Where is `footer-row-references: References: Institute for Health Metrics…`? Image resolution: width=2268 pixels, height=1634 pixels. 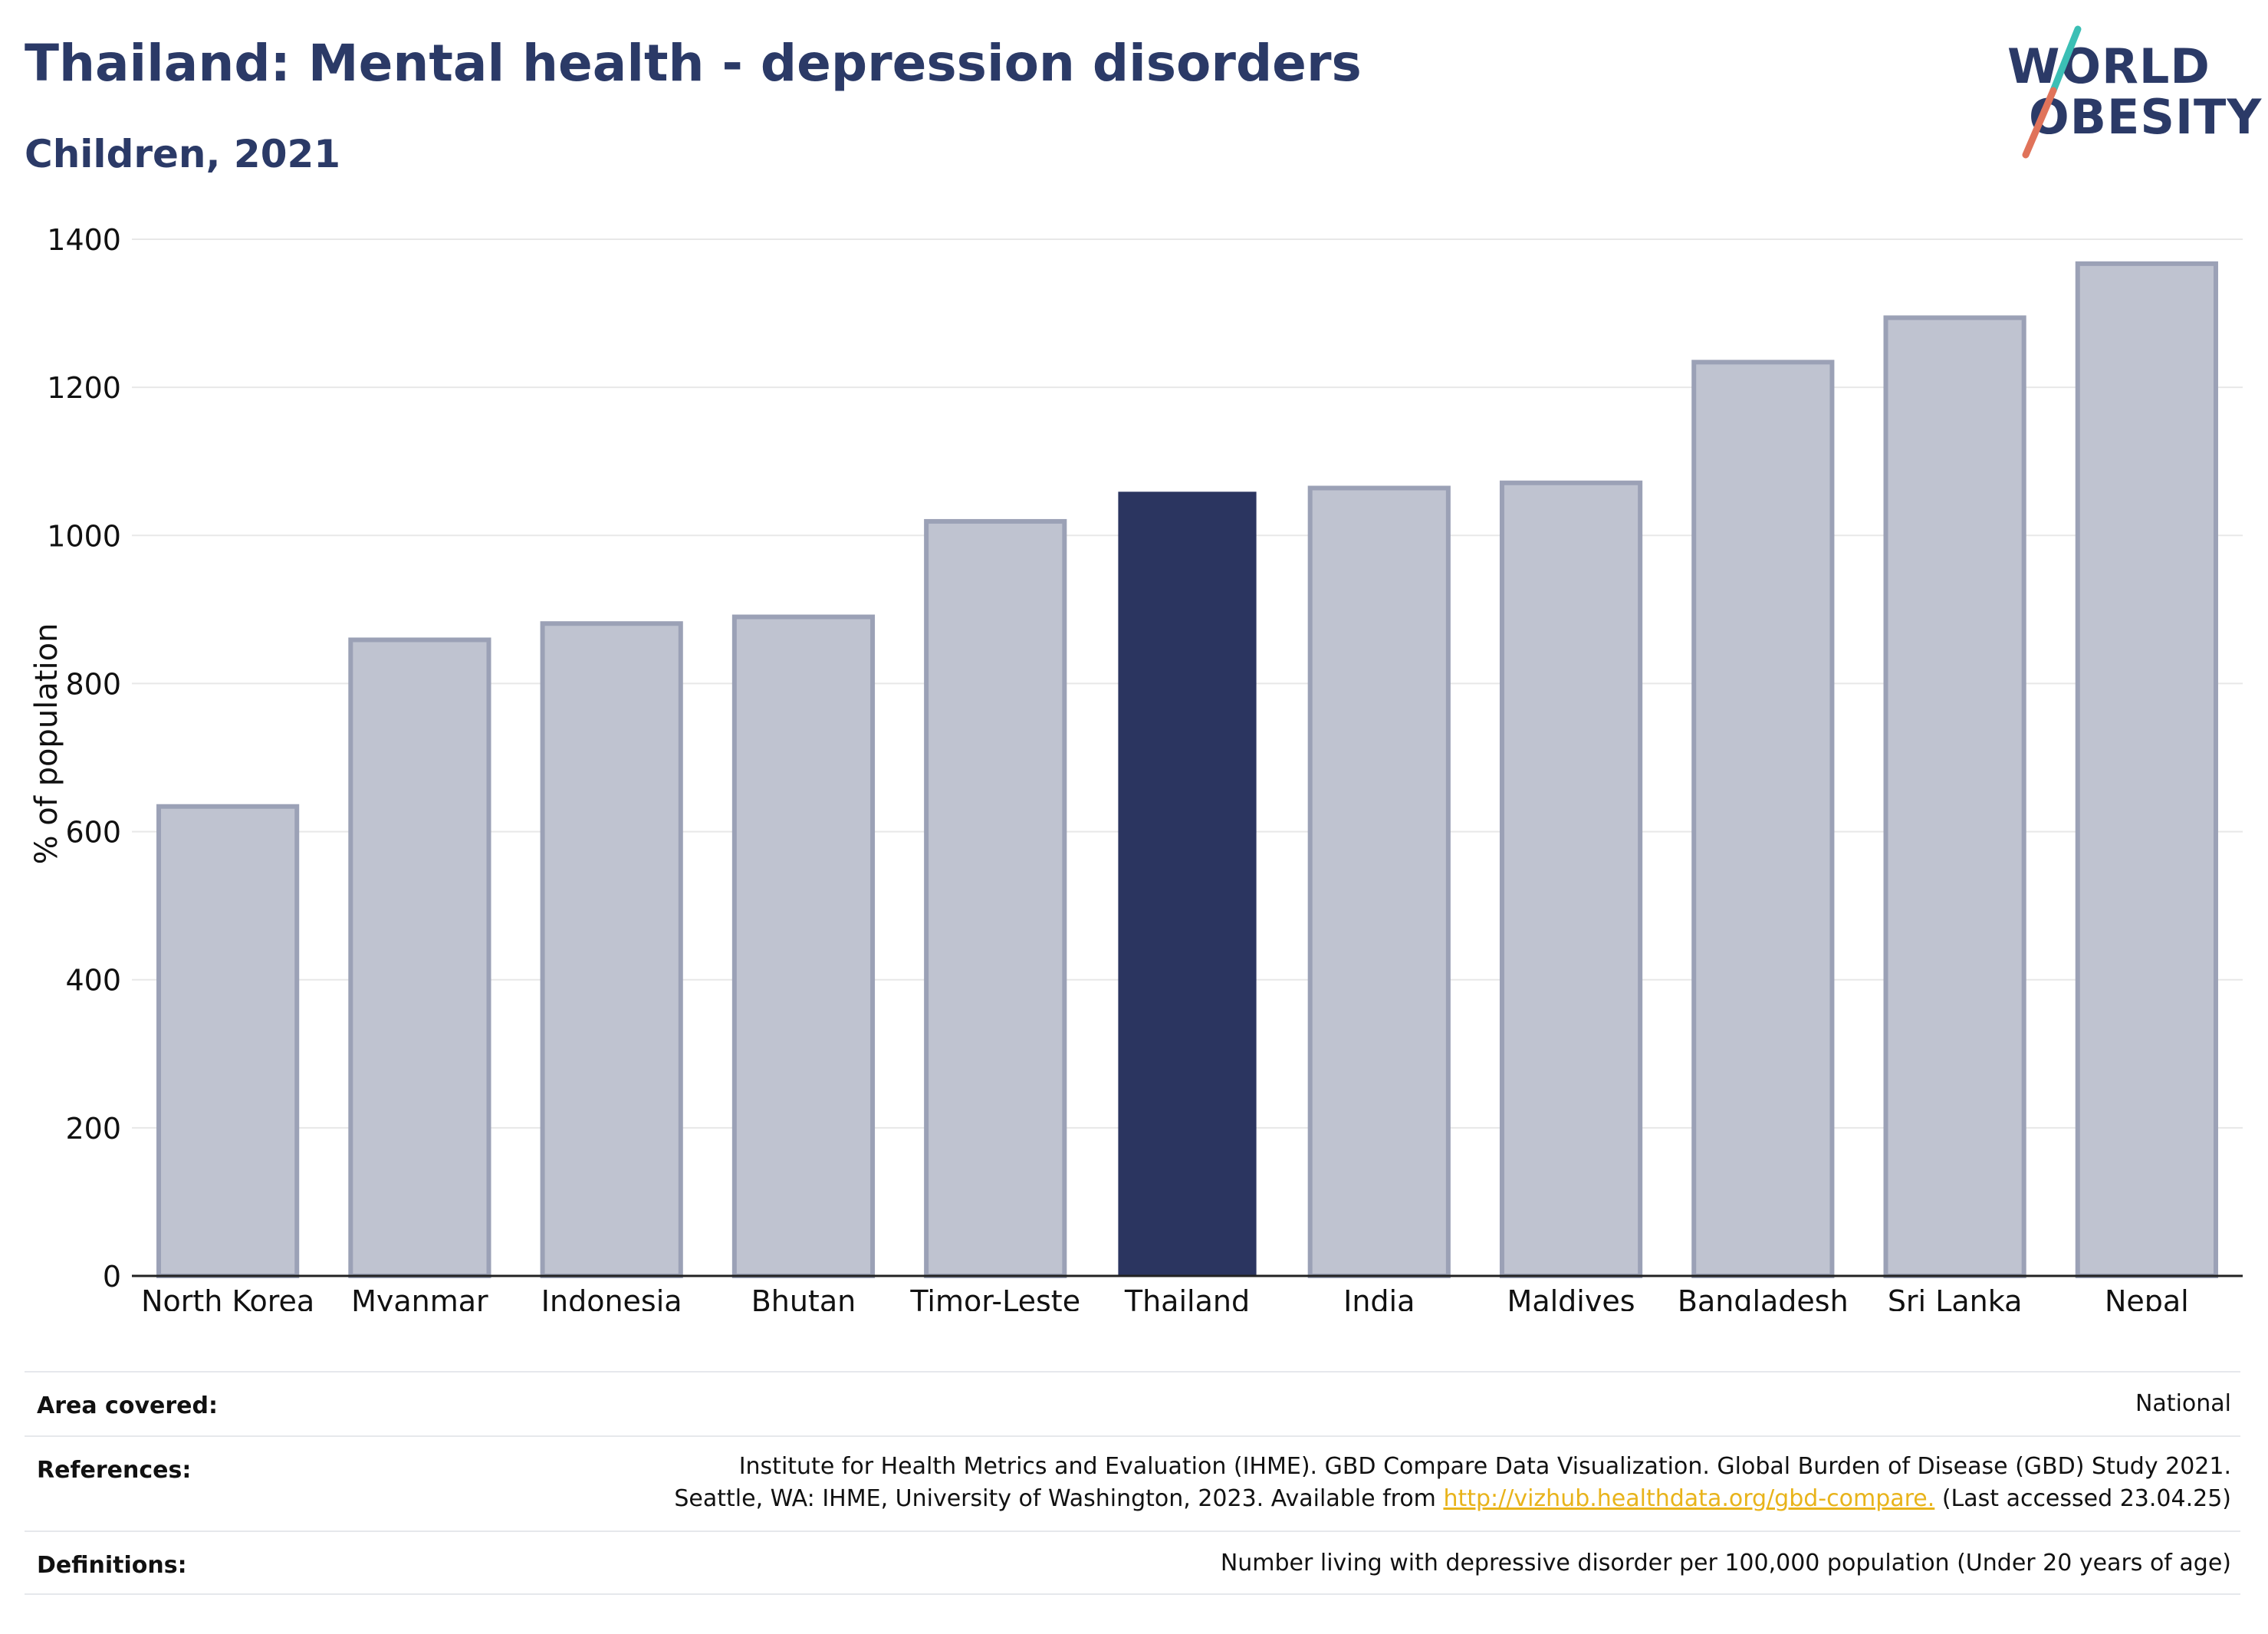
footer-row-references: References: Institute for Health Metrics… is located at coordinates (1132, 1483).